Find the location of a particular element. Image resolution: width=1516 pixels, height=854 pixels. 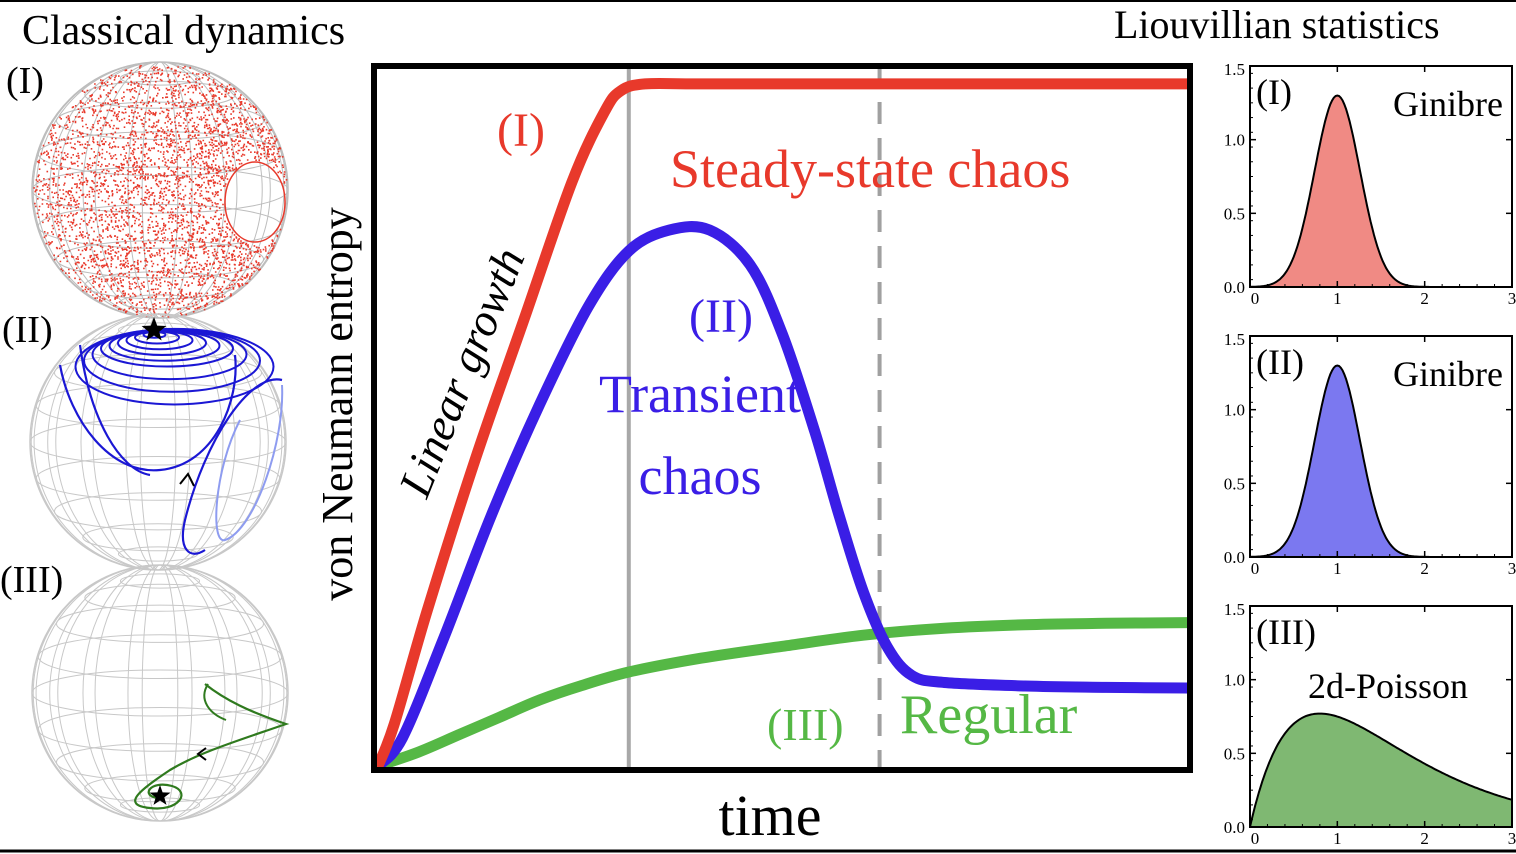

x-axis-label: time is located at coordinates (769, 815).